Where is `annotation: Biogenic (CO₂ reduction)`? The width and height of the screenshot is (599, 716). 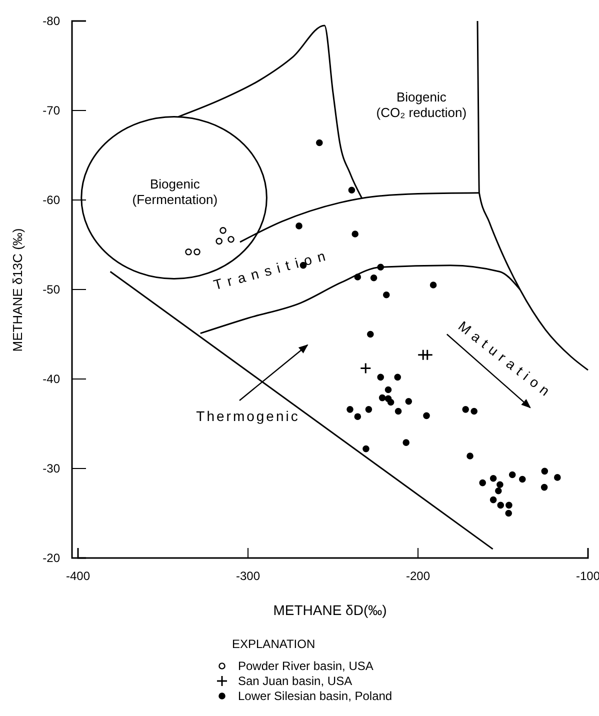
annotation: Biogenic (CO₂ reduction) is located at coordinates (421, 105).